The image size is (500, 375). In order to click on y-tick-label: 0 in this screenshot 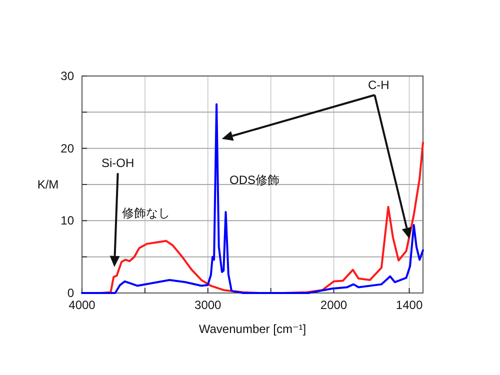, I will do `click(70, 293)`.